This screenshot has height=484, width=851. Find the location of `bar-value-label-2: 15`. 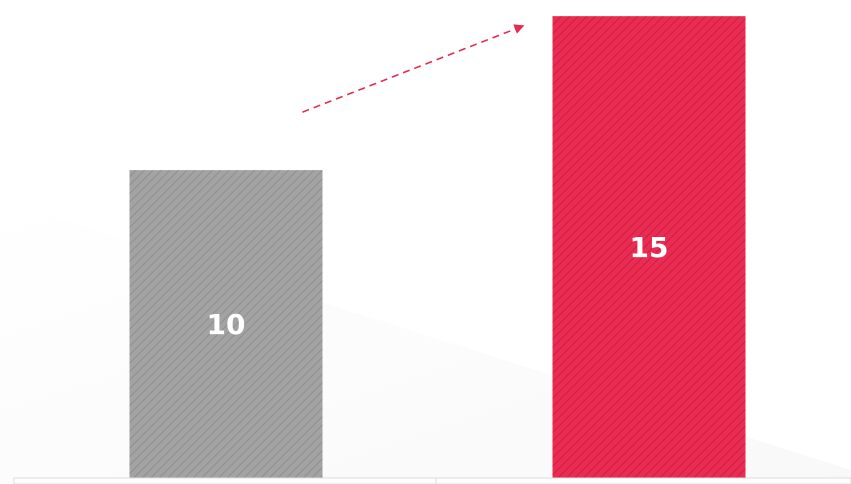

bar-value-label-2: 15 is located at coordinates (649, 247).